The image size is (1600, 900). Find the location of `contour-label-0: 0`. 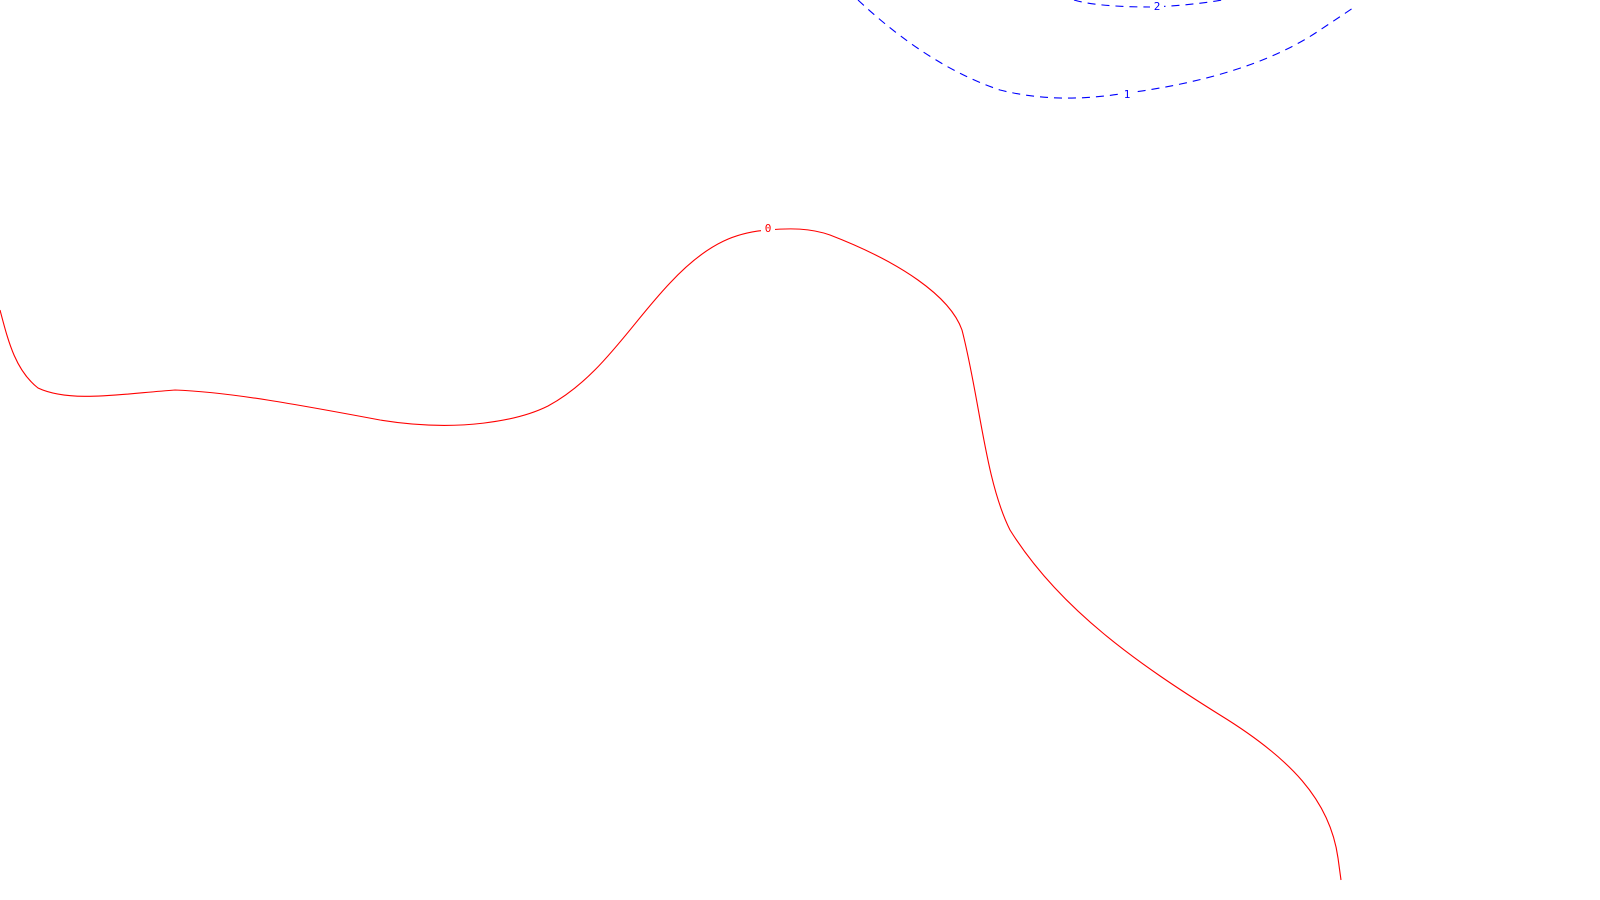

contour-label-0: 0 is located at coordinates (768, 228).